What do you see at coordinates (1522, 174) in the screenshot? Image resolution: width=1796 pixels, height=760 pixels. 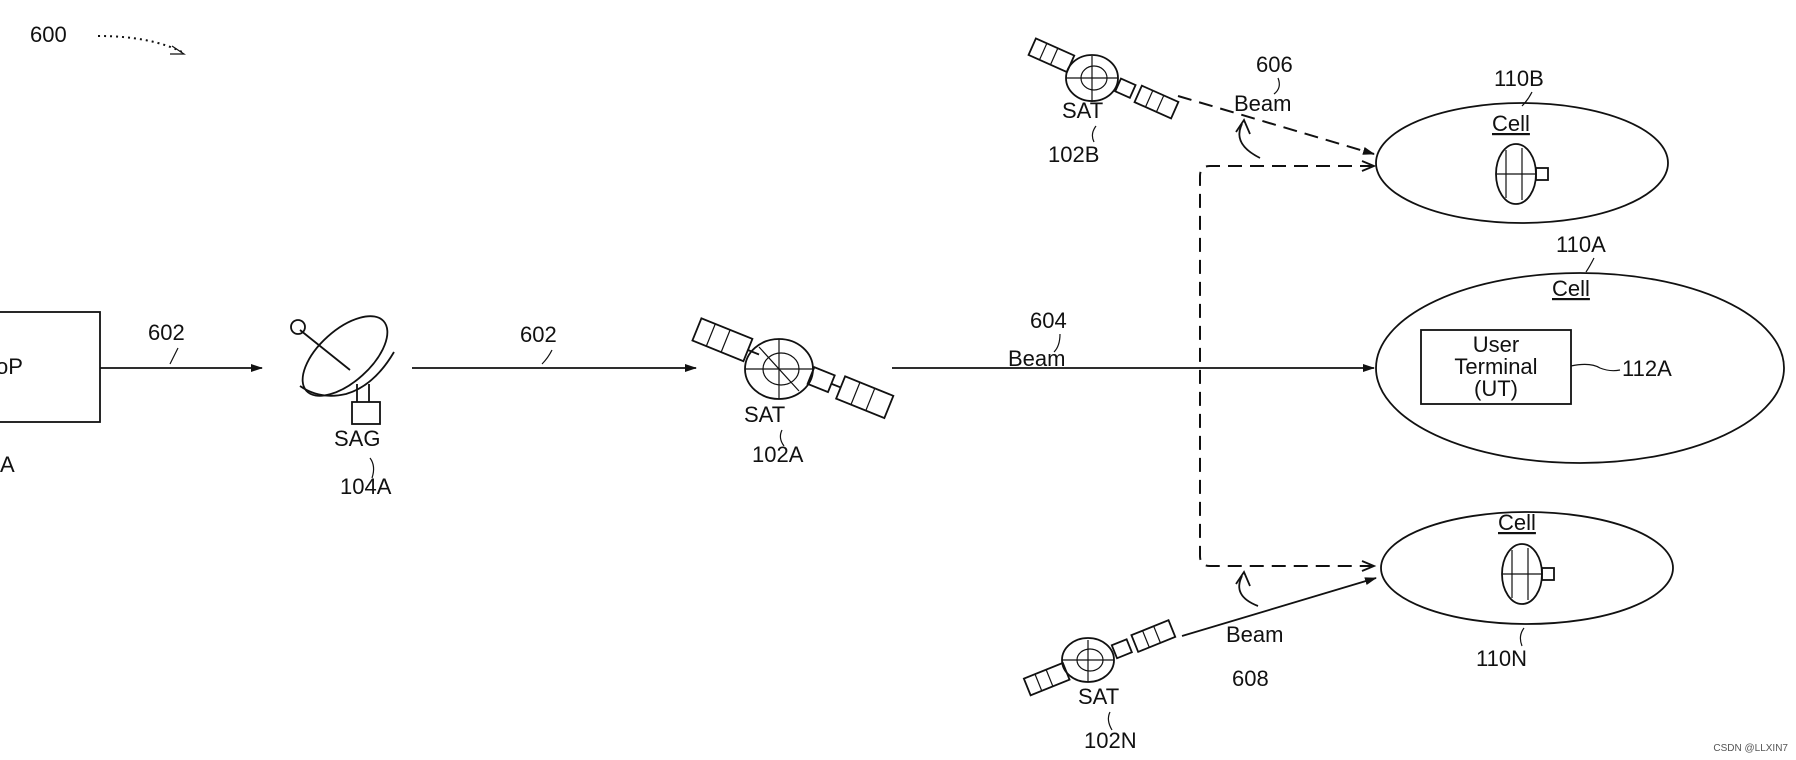 I see `cell-110b-terminal-icon` at bounding box center [1522, 174].